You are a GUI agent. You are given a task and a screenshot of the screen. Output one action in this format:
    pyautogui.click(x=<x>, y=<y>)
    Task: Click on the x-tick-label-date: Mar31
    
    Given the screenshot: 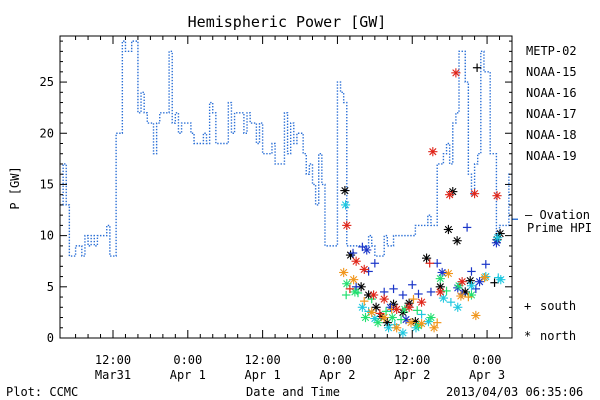 What is the action you would take?
    pyautogui.click(x=113, y=375)
    